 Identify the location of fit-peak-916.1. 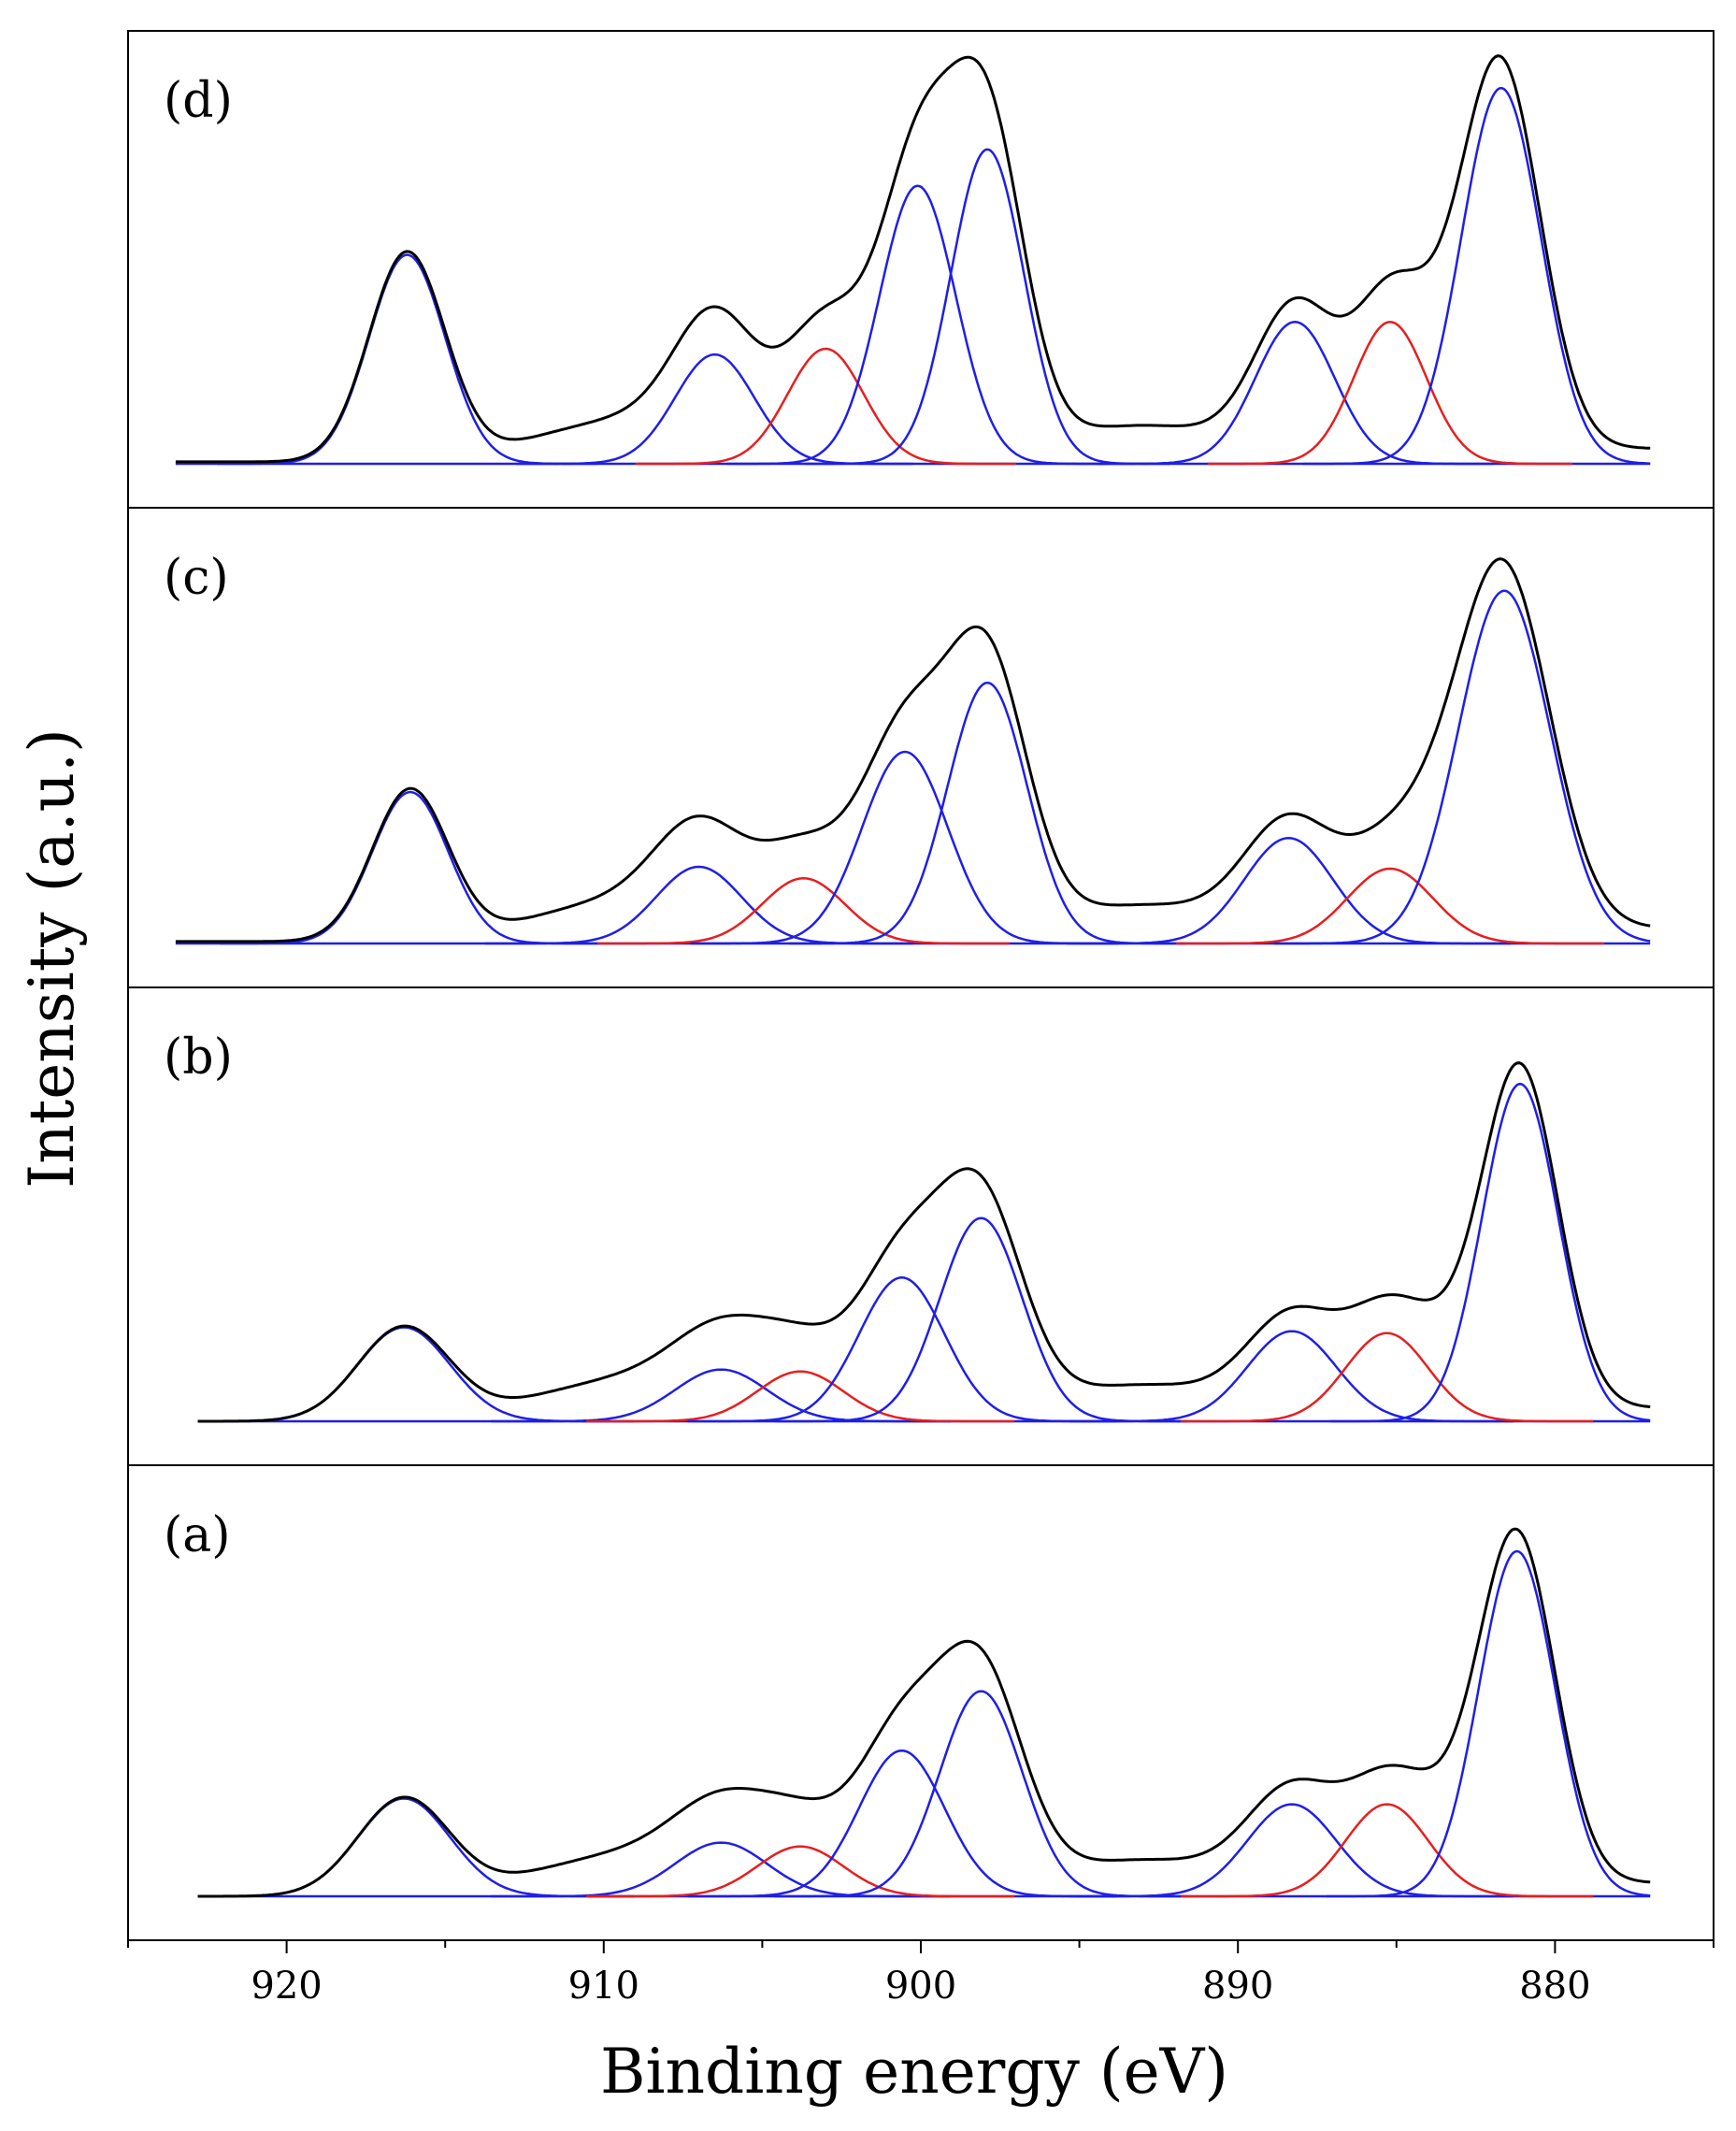
(410, 867).